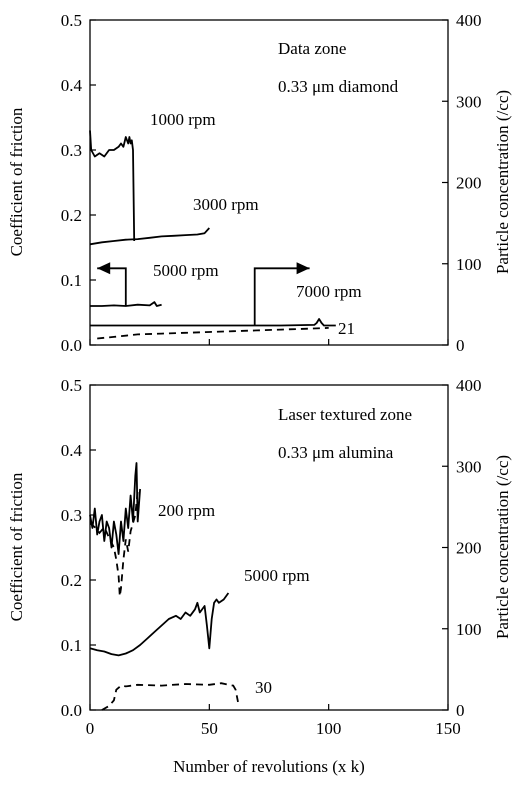 The image size is (524, 785). I want to click on top-left-y-tick-label: 0.0, so click(71, 345).